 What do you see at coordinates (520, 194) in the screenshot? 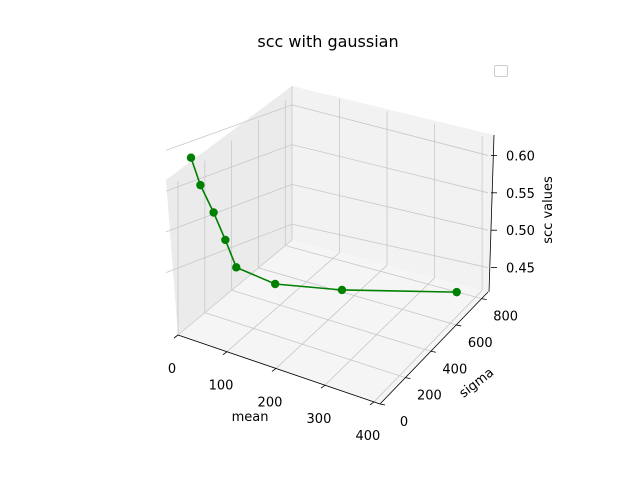
I see `z-tick-label: 0.55` at bounding box center [520, 194].